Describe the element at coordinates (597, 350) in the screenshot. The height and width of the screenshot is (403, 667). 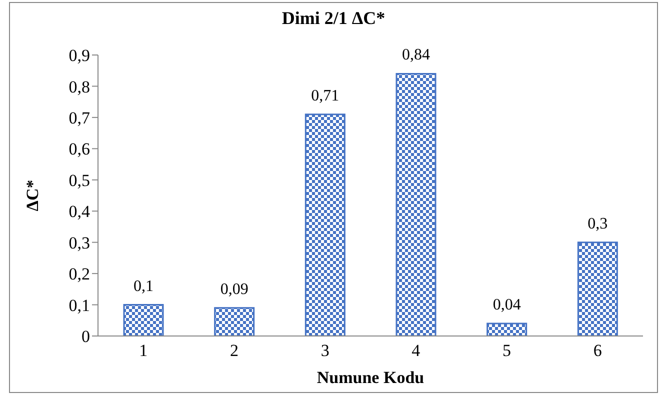
I see `x-tick-label: 6` at that location.